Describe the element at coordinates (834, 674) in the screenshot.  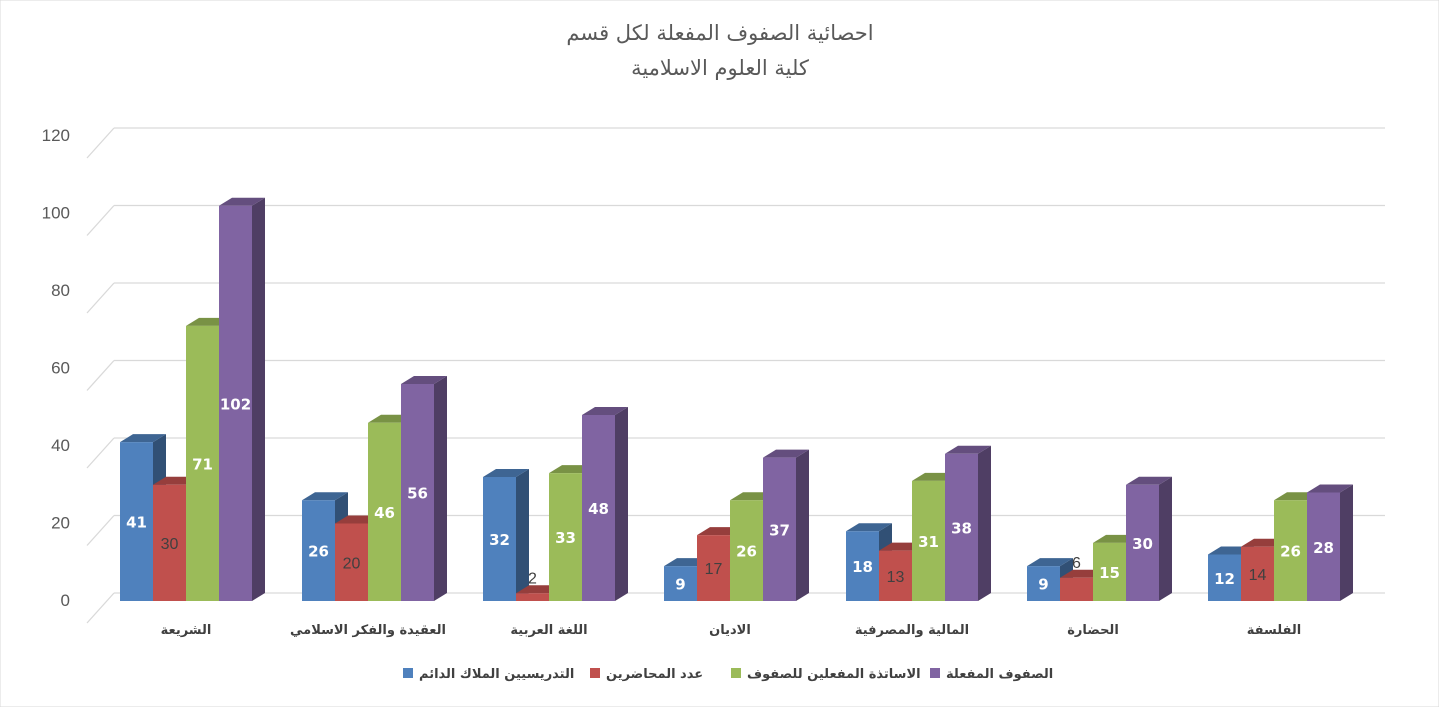
I see `legend-label: الاساتذة المفعلين للصفوف` at that location.